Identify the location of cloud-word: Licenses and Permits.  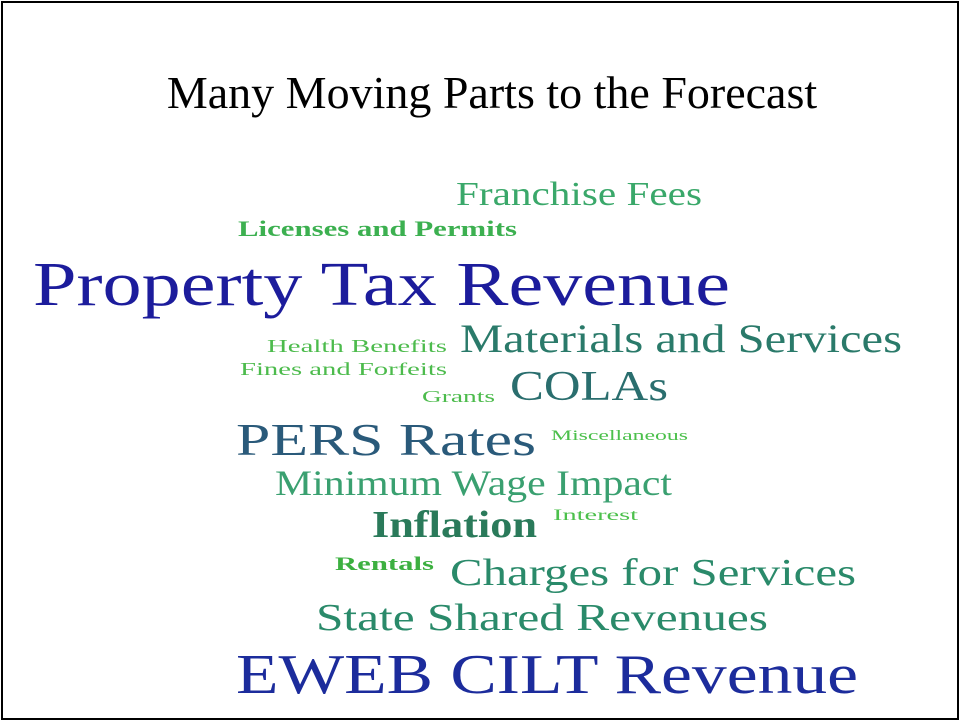
(378, 228).